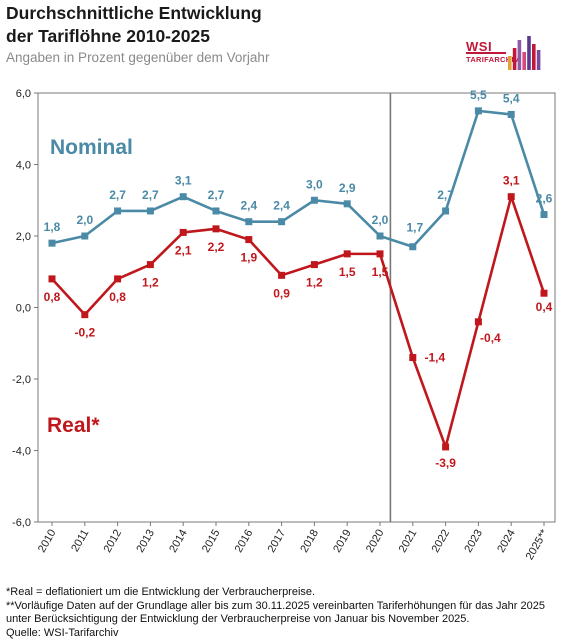  What do you see at coordinates (478, 95) in the screenshot?
I see `data-label: 5,5` at bounding box center [478, 95].